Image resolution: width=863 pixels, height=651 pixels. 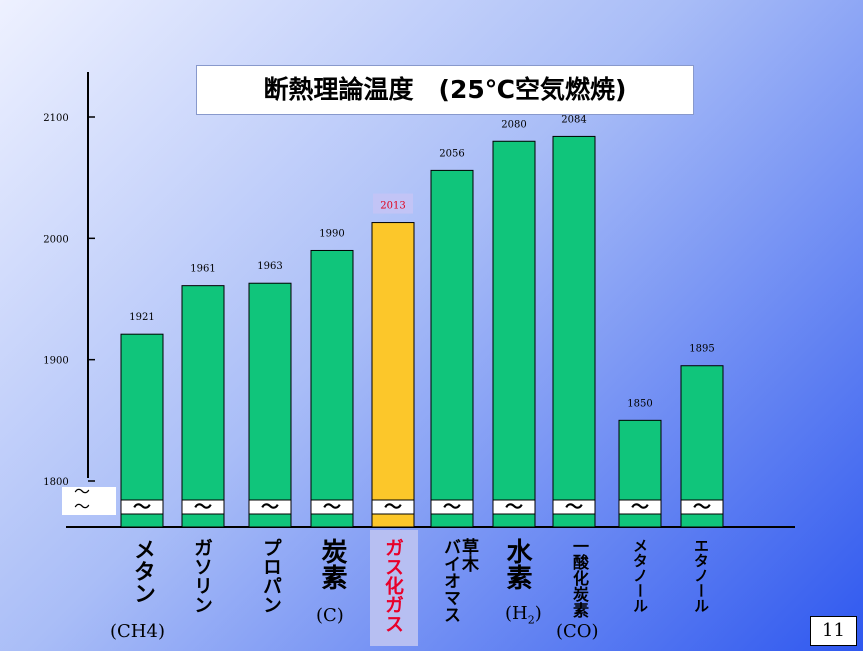 I want to click on formula-label-h2: (H2), so click(x=523, y=615).